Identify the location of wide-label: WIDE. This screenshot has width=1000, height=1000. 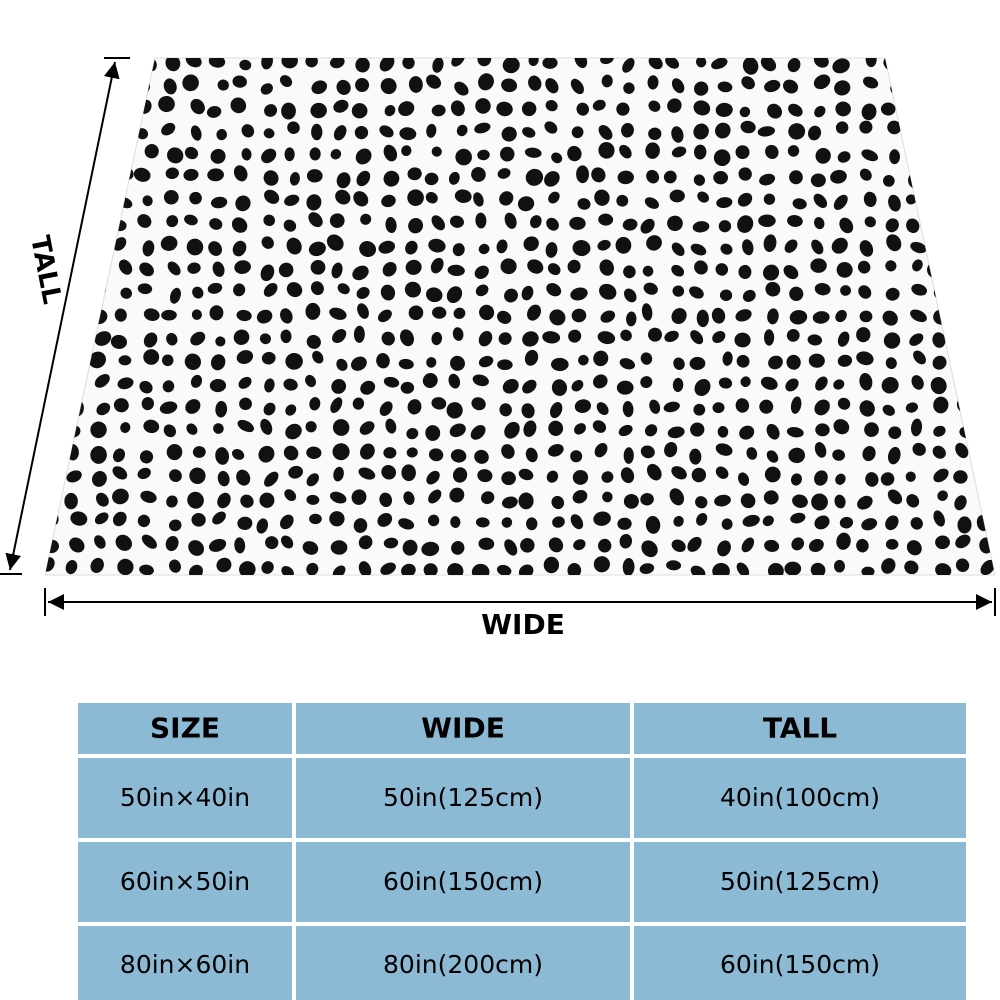
(523, 624).